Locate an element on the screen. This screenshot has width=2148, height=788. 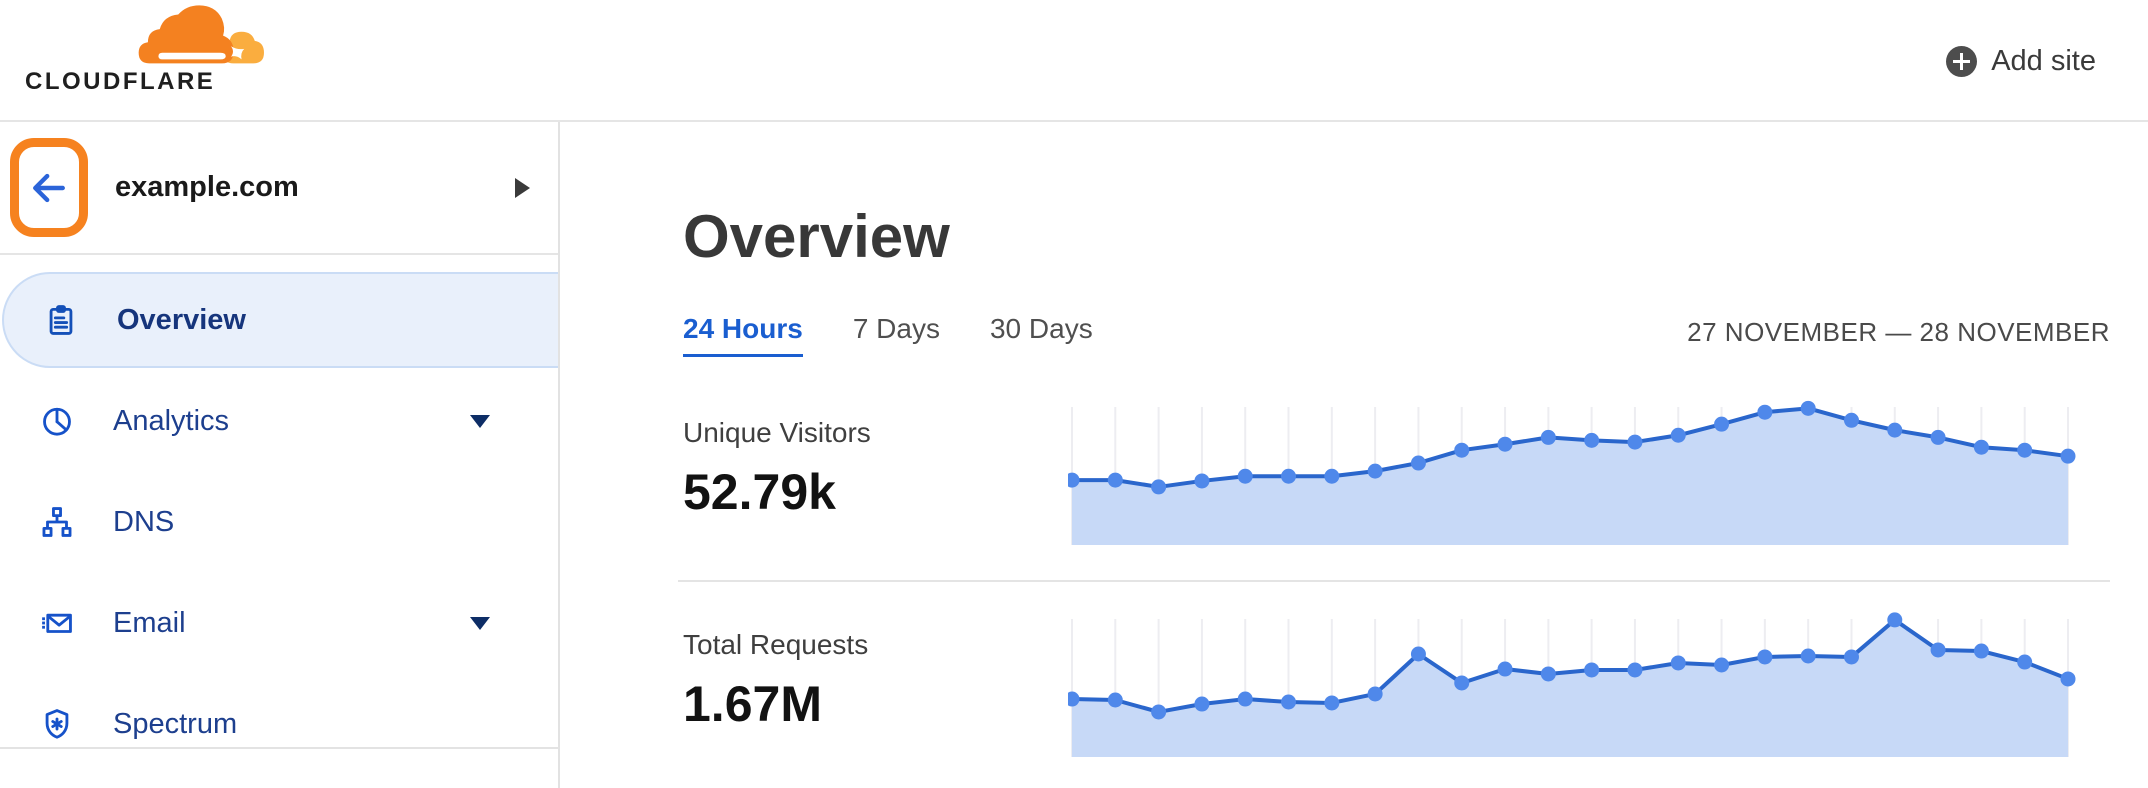
clipboard-icon is located at coordinates (61, 320).